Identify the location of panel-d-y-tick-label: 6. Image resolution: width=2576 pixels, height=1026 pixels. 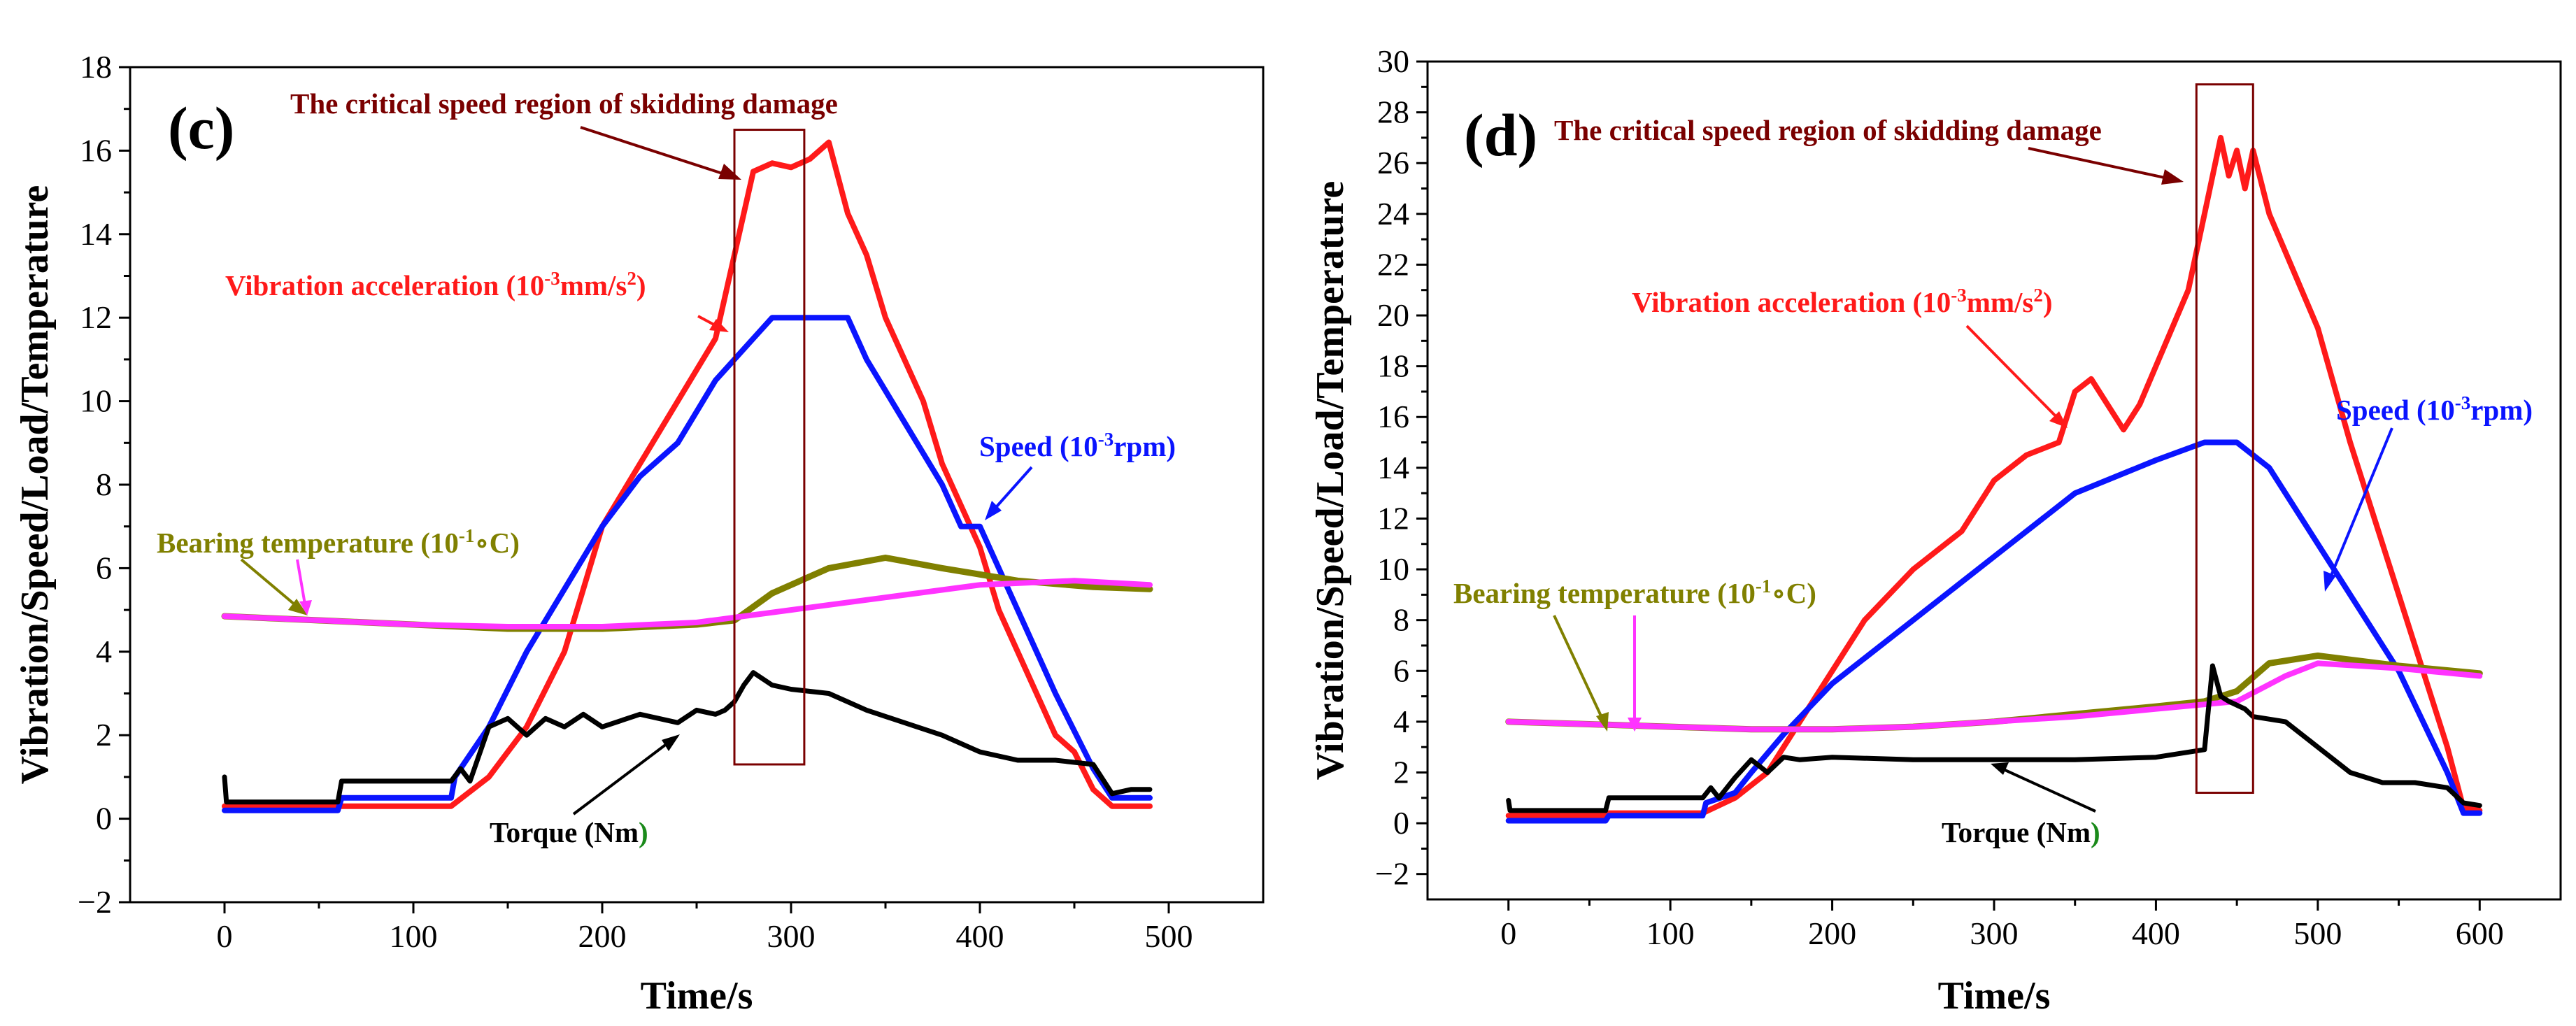
(1401, 670).